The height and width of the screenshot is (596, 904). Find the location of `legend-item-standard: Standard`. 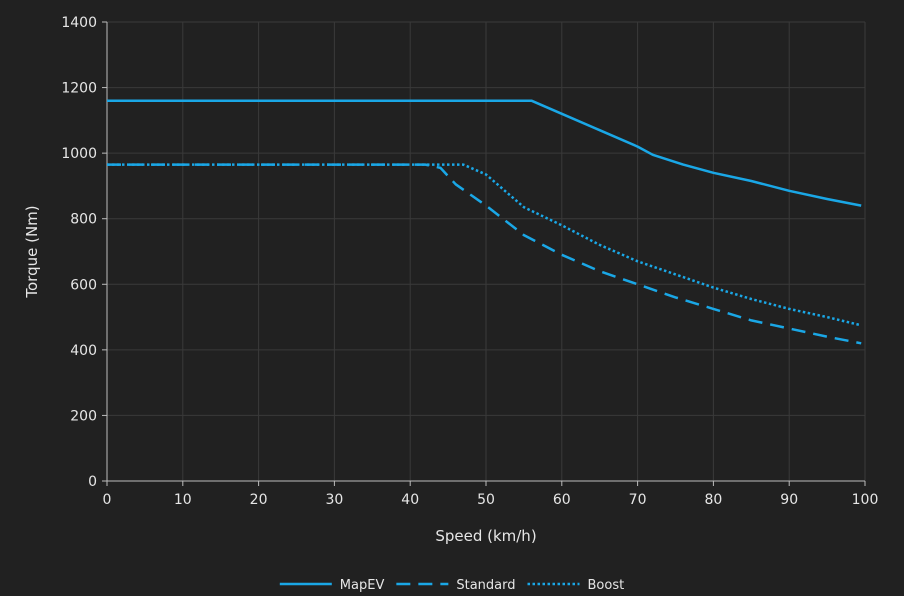

legend-item-standard: Standard is located at coordinates (456, 585).